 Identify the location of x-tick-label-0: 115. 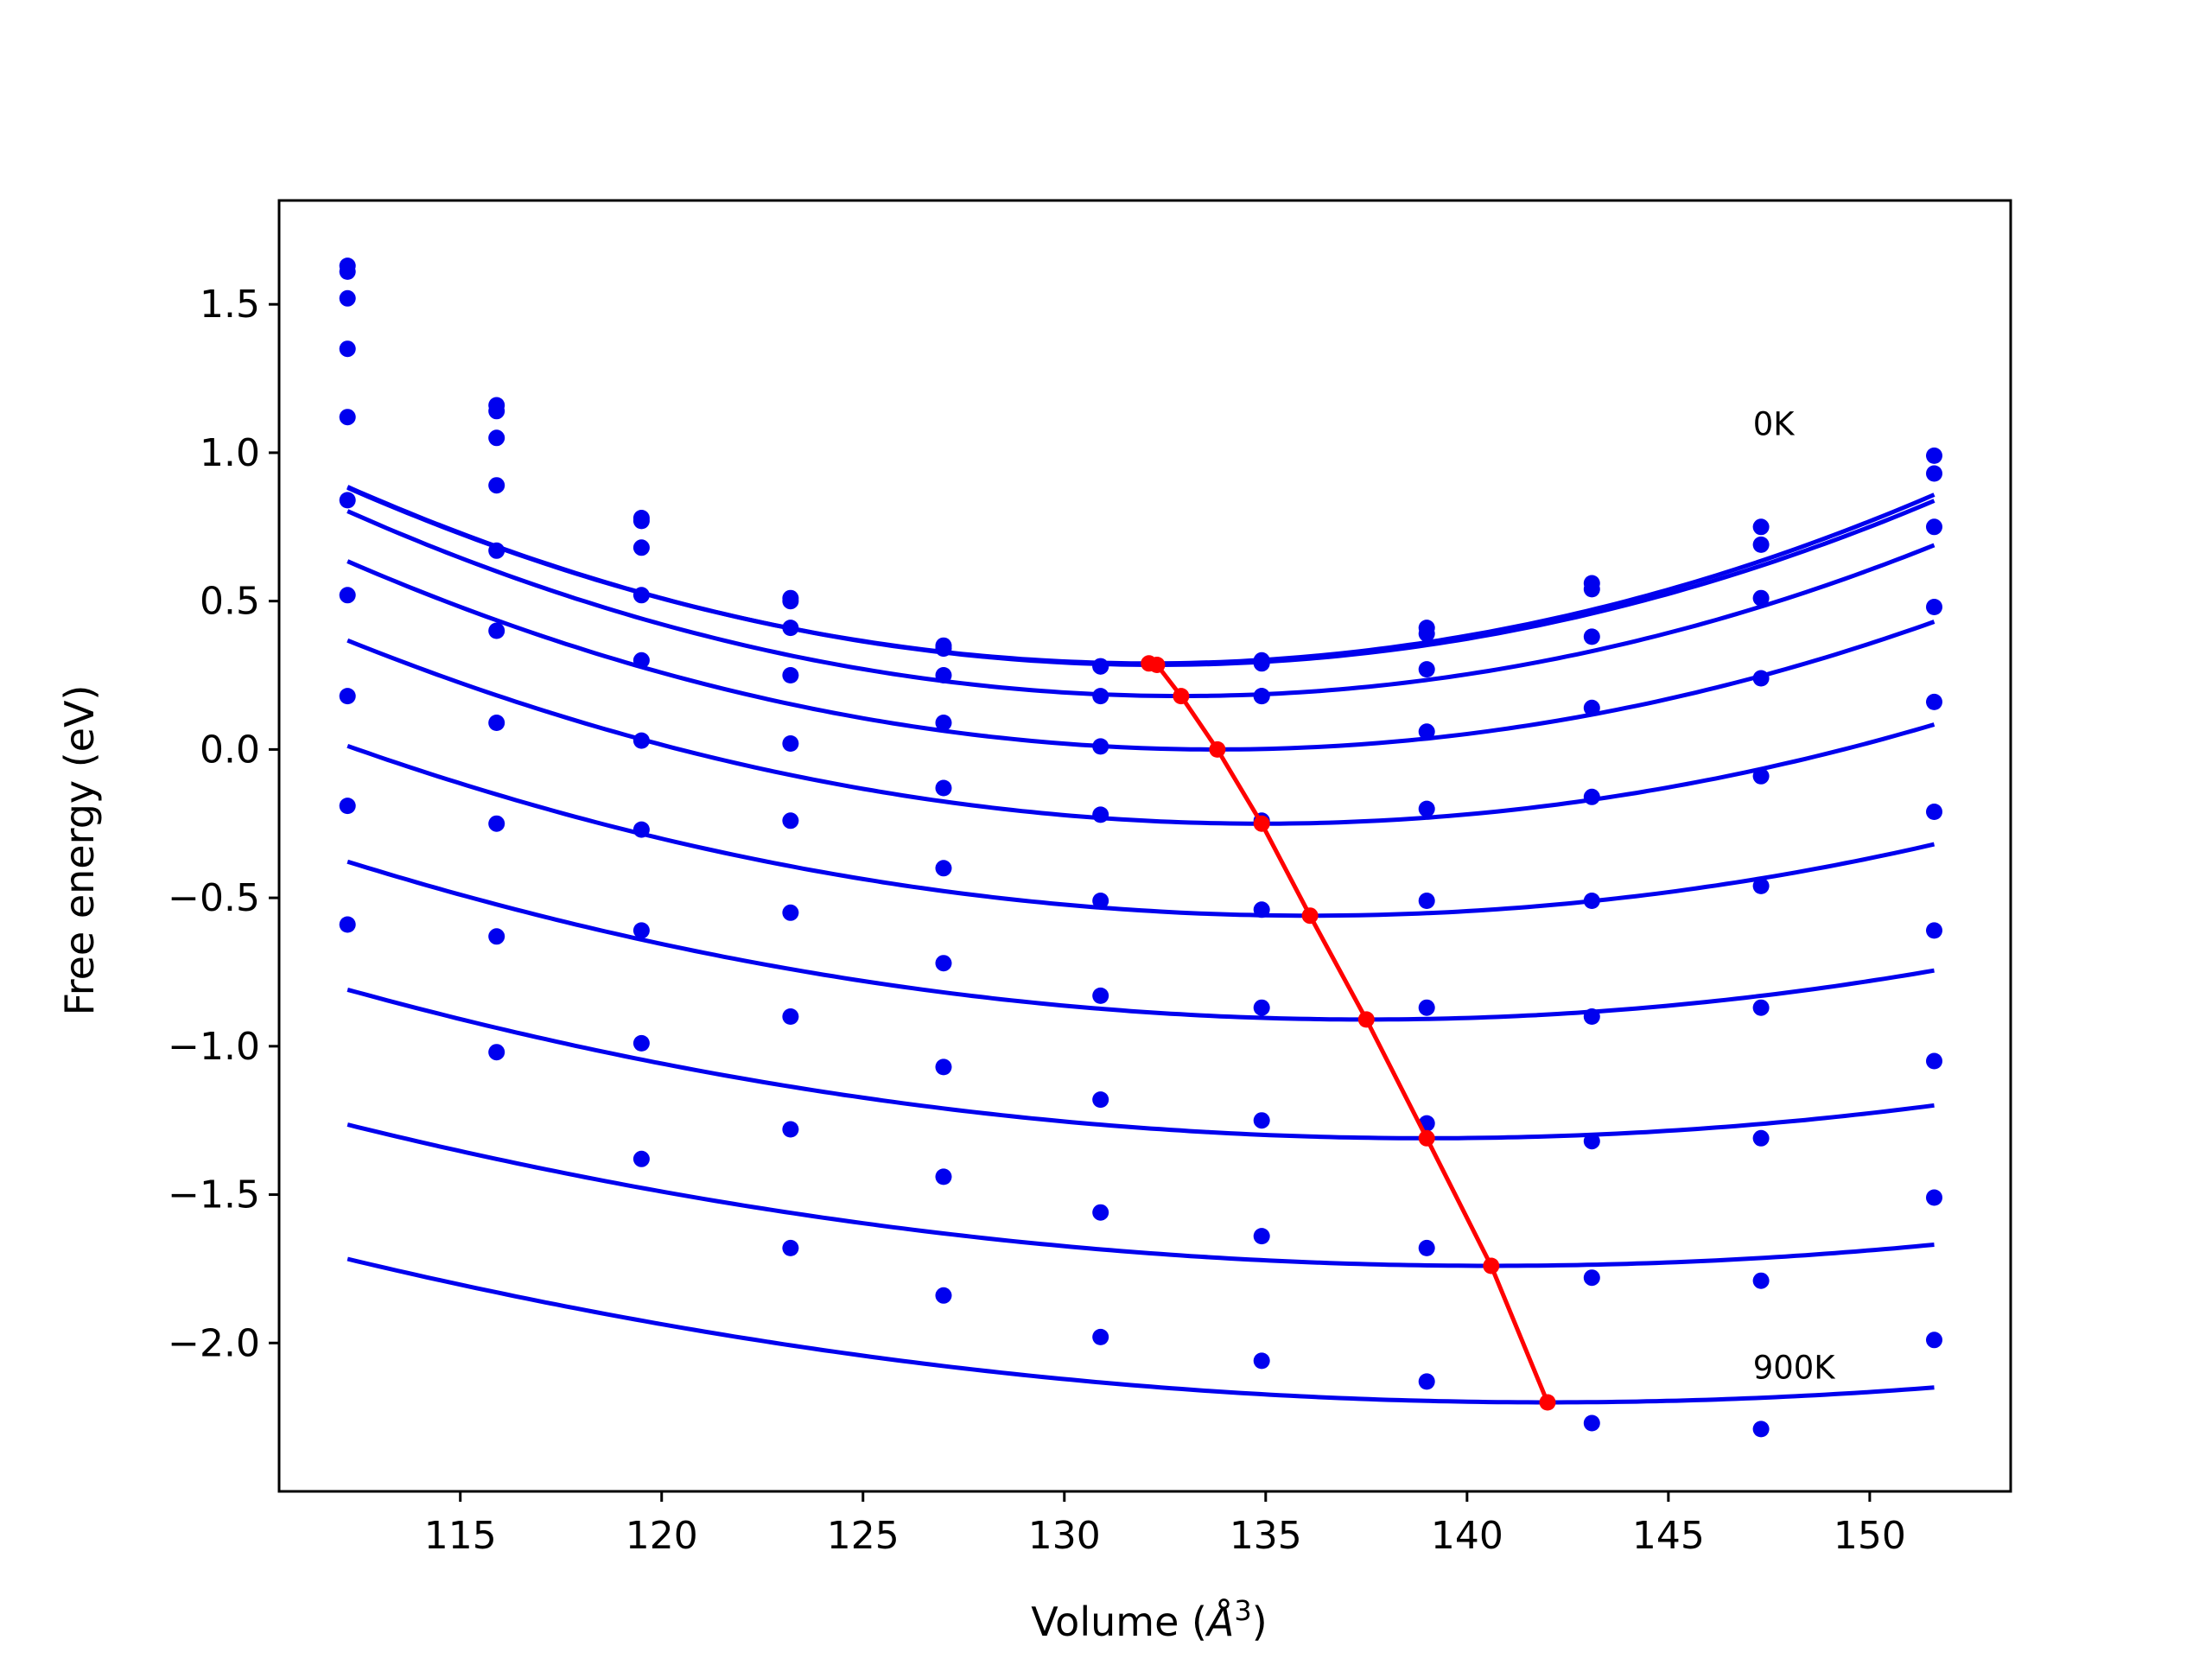
(460, 1536).